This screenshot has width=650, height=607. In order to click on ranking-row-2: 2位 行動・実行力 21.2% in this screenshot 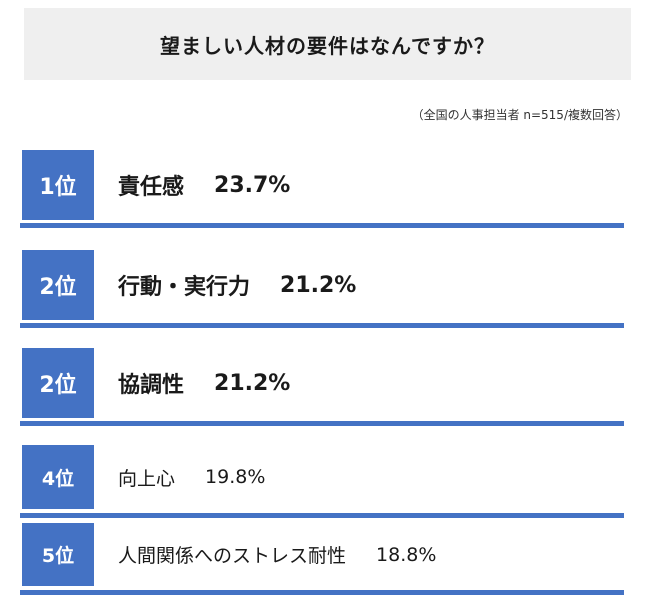, I will do `click(322, 289)`.